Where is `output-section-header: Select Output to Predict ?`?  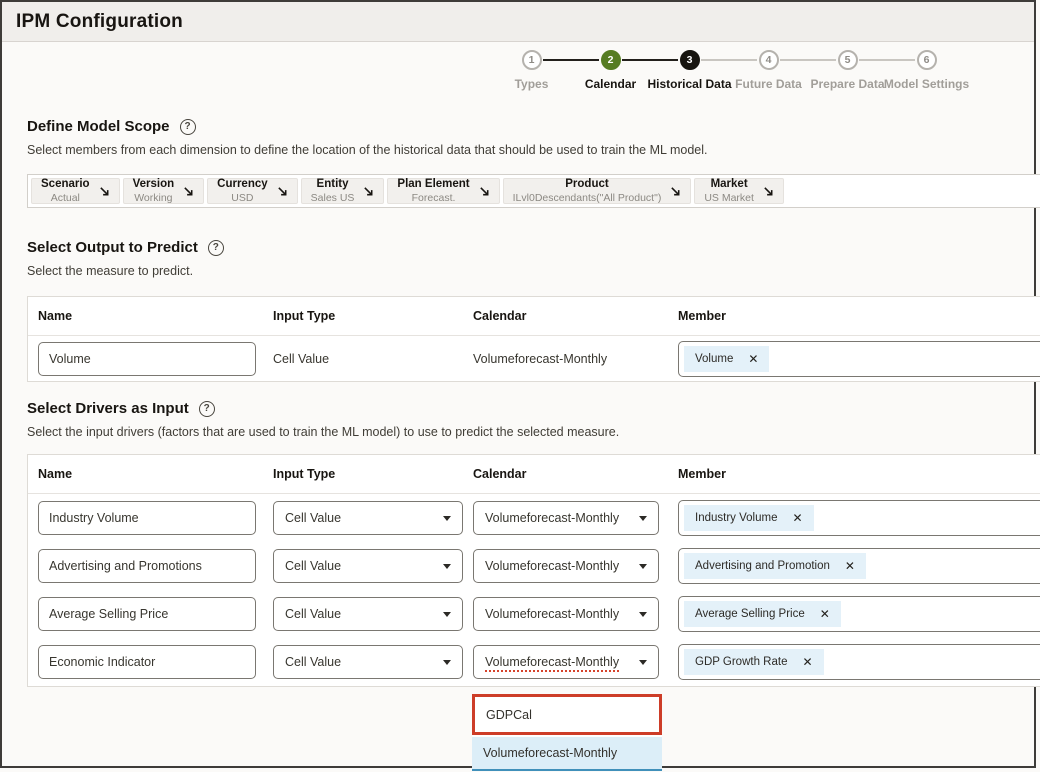 output-section-header: Select Output to Predict ? is located at coordinates (530, 247).